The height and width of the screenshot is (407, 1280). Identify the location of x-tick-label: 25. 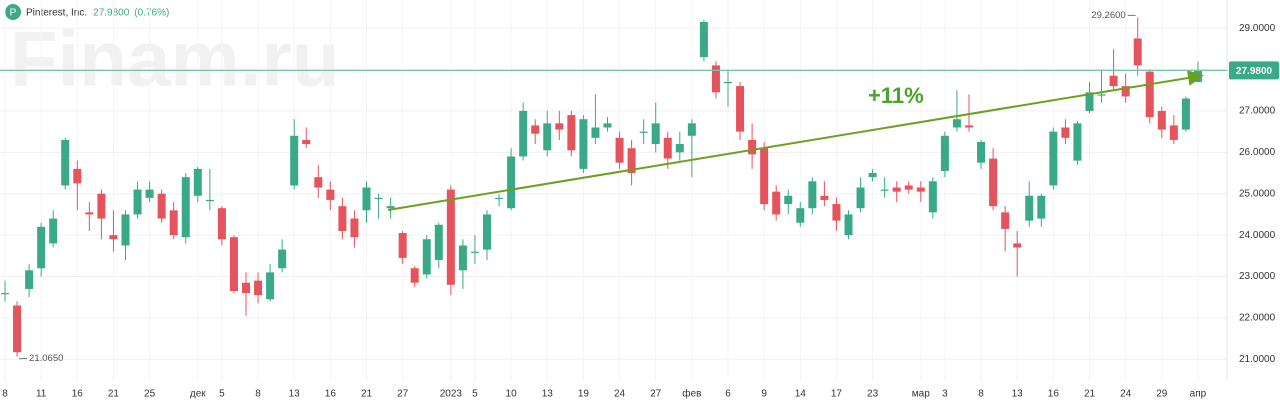
(150, 394).